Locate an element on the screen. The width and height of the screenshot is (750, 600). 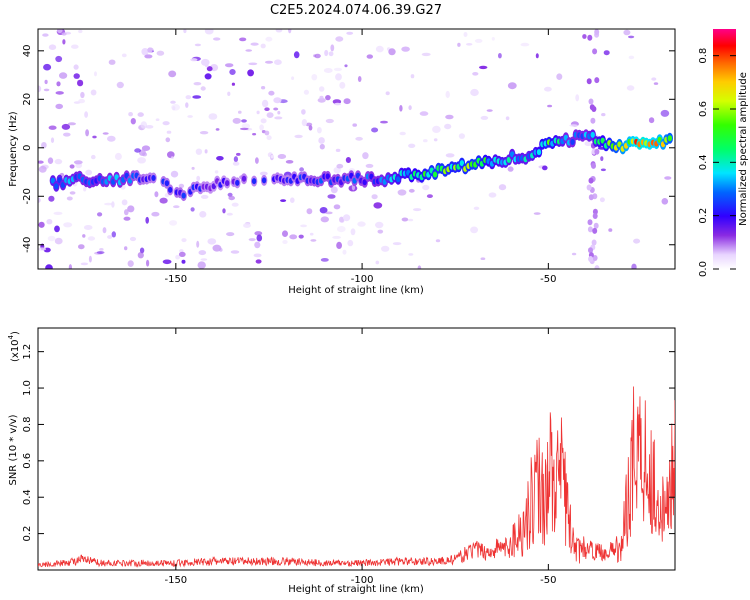
spectrogram-y-axis-label: Frequency (Hz) is located at coordinates (13, 149).